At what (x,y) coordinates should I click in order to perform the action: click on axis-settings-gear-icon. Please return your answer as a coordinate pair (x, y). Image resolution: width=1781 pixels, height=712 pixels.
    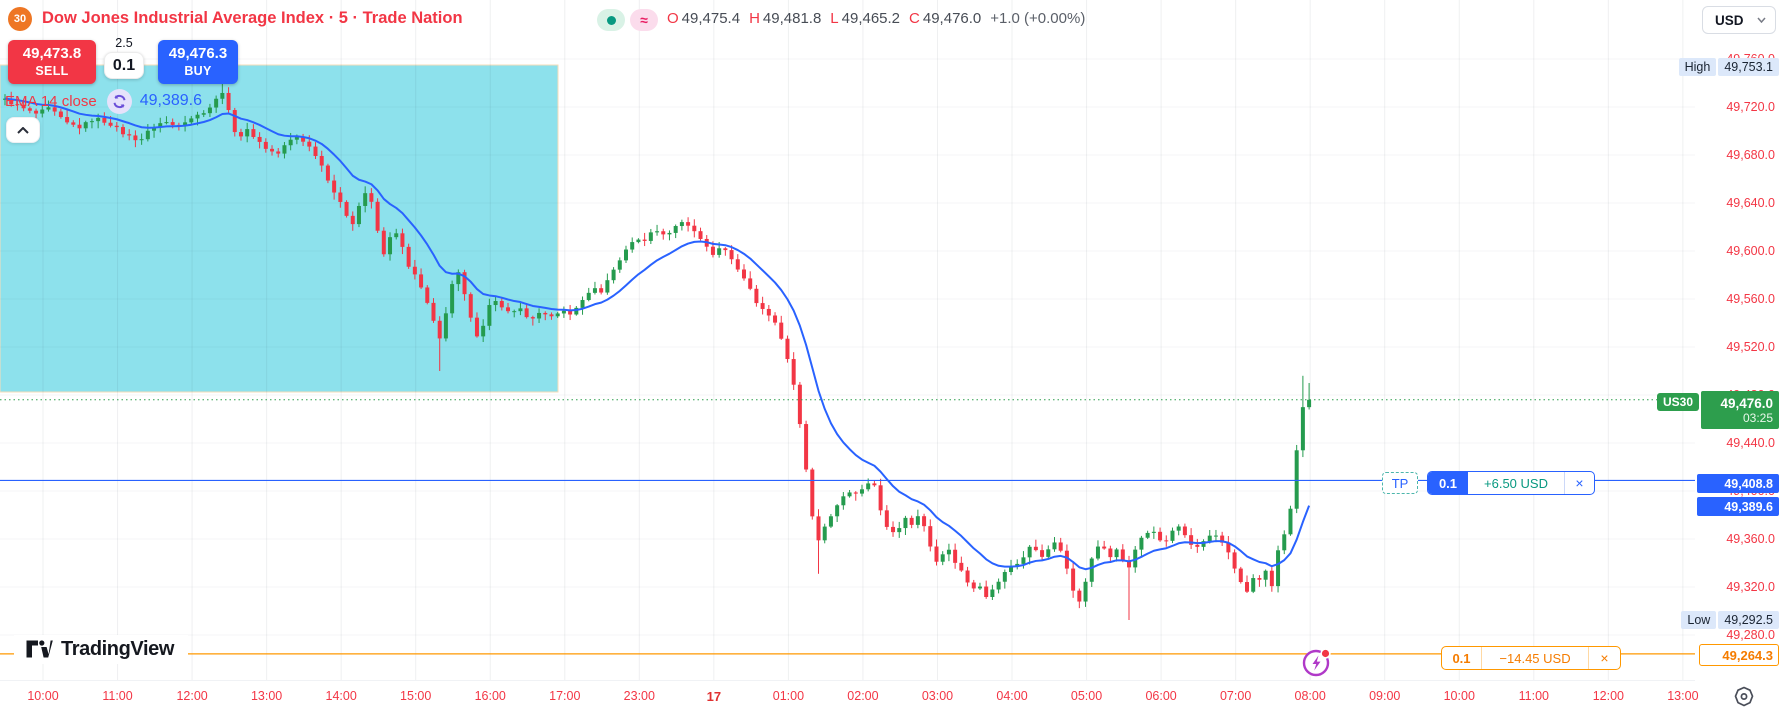
    Looking at the image, I should click on (1744, 697).